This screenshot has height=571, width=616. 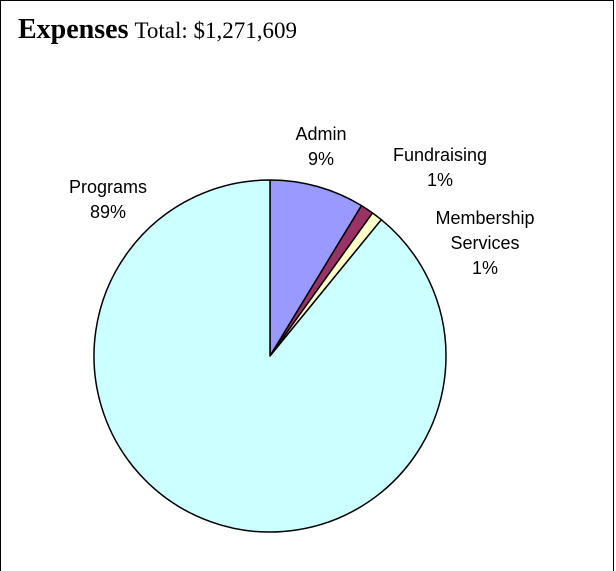 I want to click on chart-title-line: Expenses Total: $1,271,609, so click(x=157, y=30).